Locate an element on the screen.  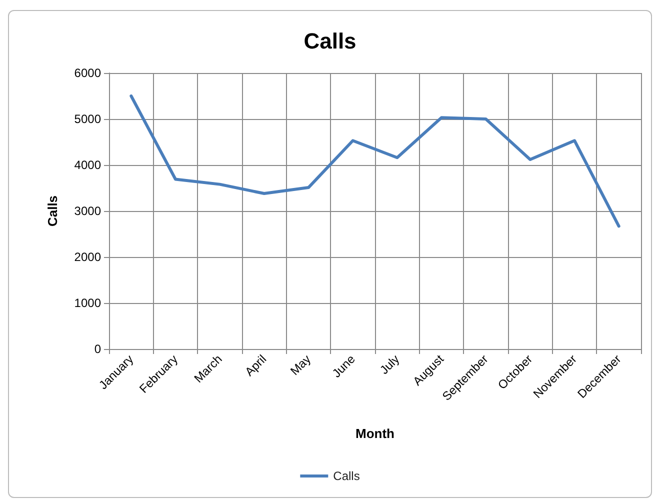
x-tick-label: July is located at coordinates (389, 365).